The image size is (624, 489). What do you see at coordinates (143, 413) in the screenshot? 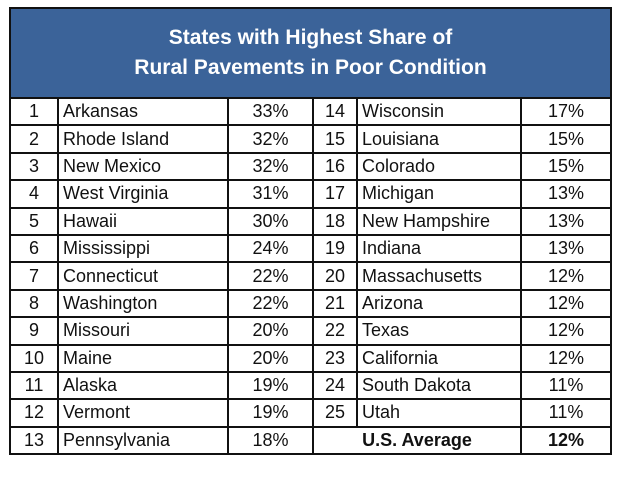
I see `state-cell: Vermont` at bounding box center [143, 413].